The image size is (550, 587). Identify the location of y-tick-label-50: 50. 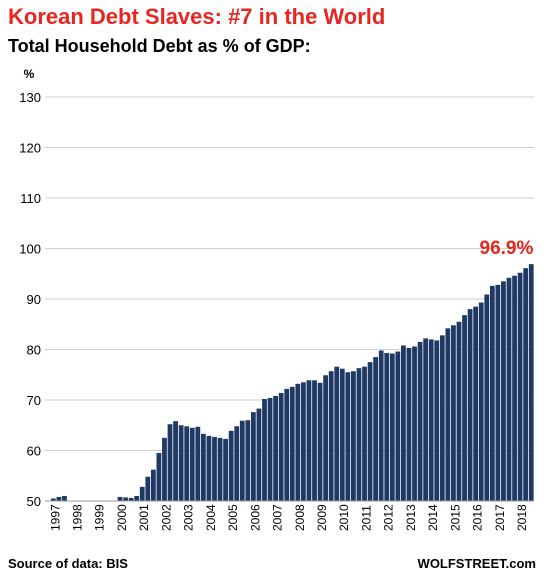
(34, 501).